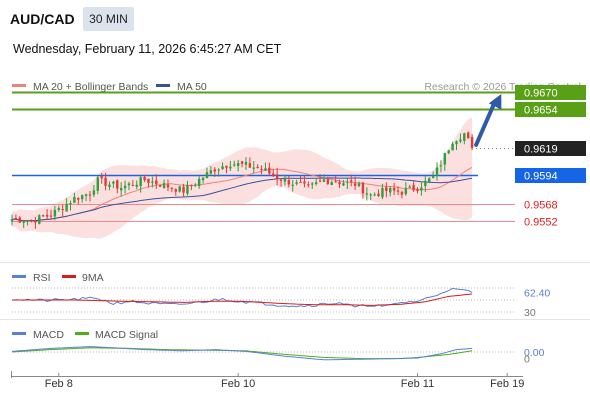 The width and height of the screenshot is (590, 400). Describe the element at coordinates (90, 87) in the screenshot. I see `legend-label: MA 20 + Bollinger Bands` at that location.